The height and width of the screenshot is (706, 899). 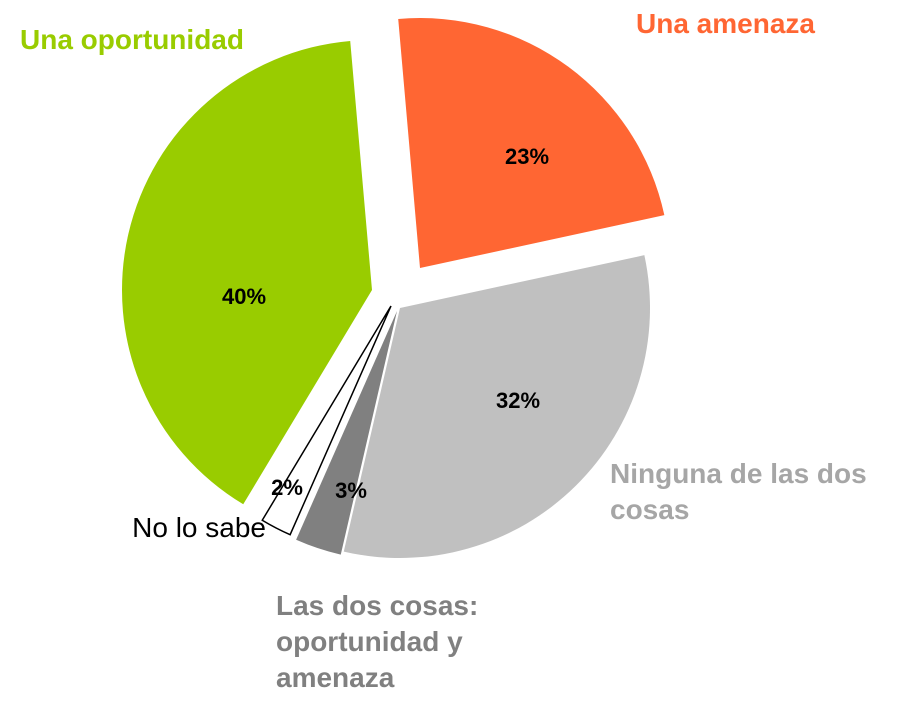 I want to click on value-label: 3%, so click(x=351, y=490).